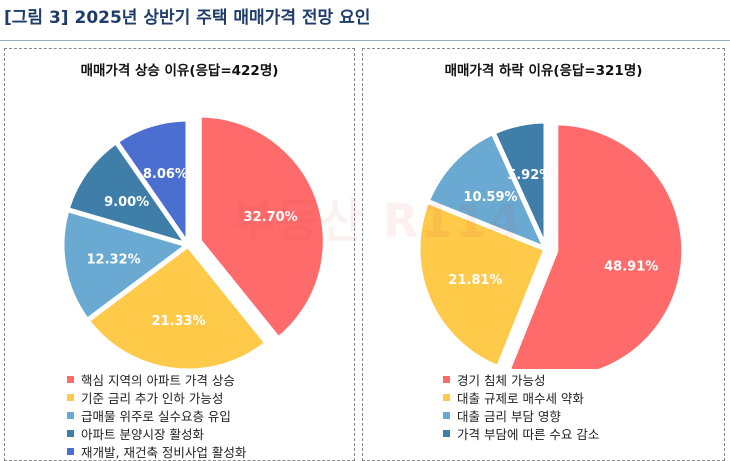 The width and height of the screenshot is (730, 461). What do you see at coordinates (631, 266) in the screenshot?
I see `fall-pie-label-1: 48.91%` at bounding box center [631, 266].